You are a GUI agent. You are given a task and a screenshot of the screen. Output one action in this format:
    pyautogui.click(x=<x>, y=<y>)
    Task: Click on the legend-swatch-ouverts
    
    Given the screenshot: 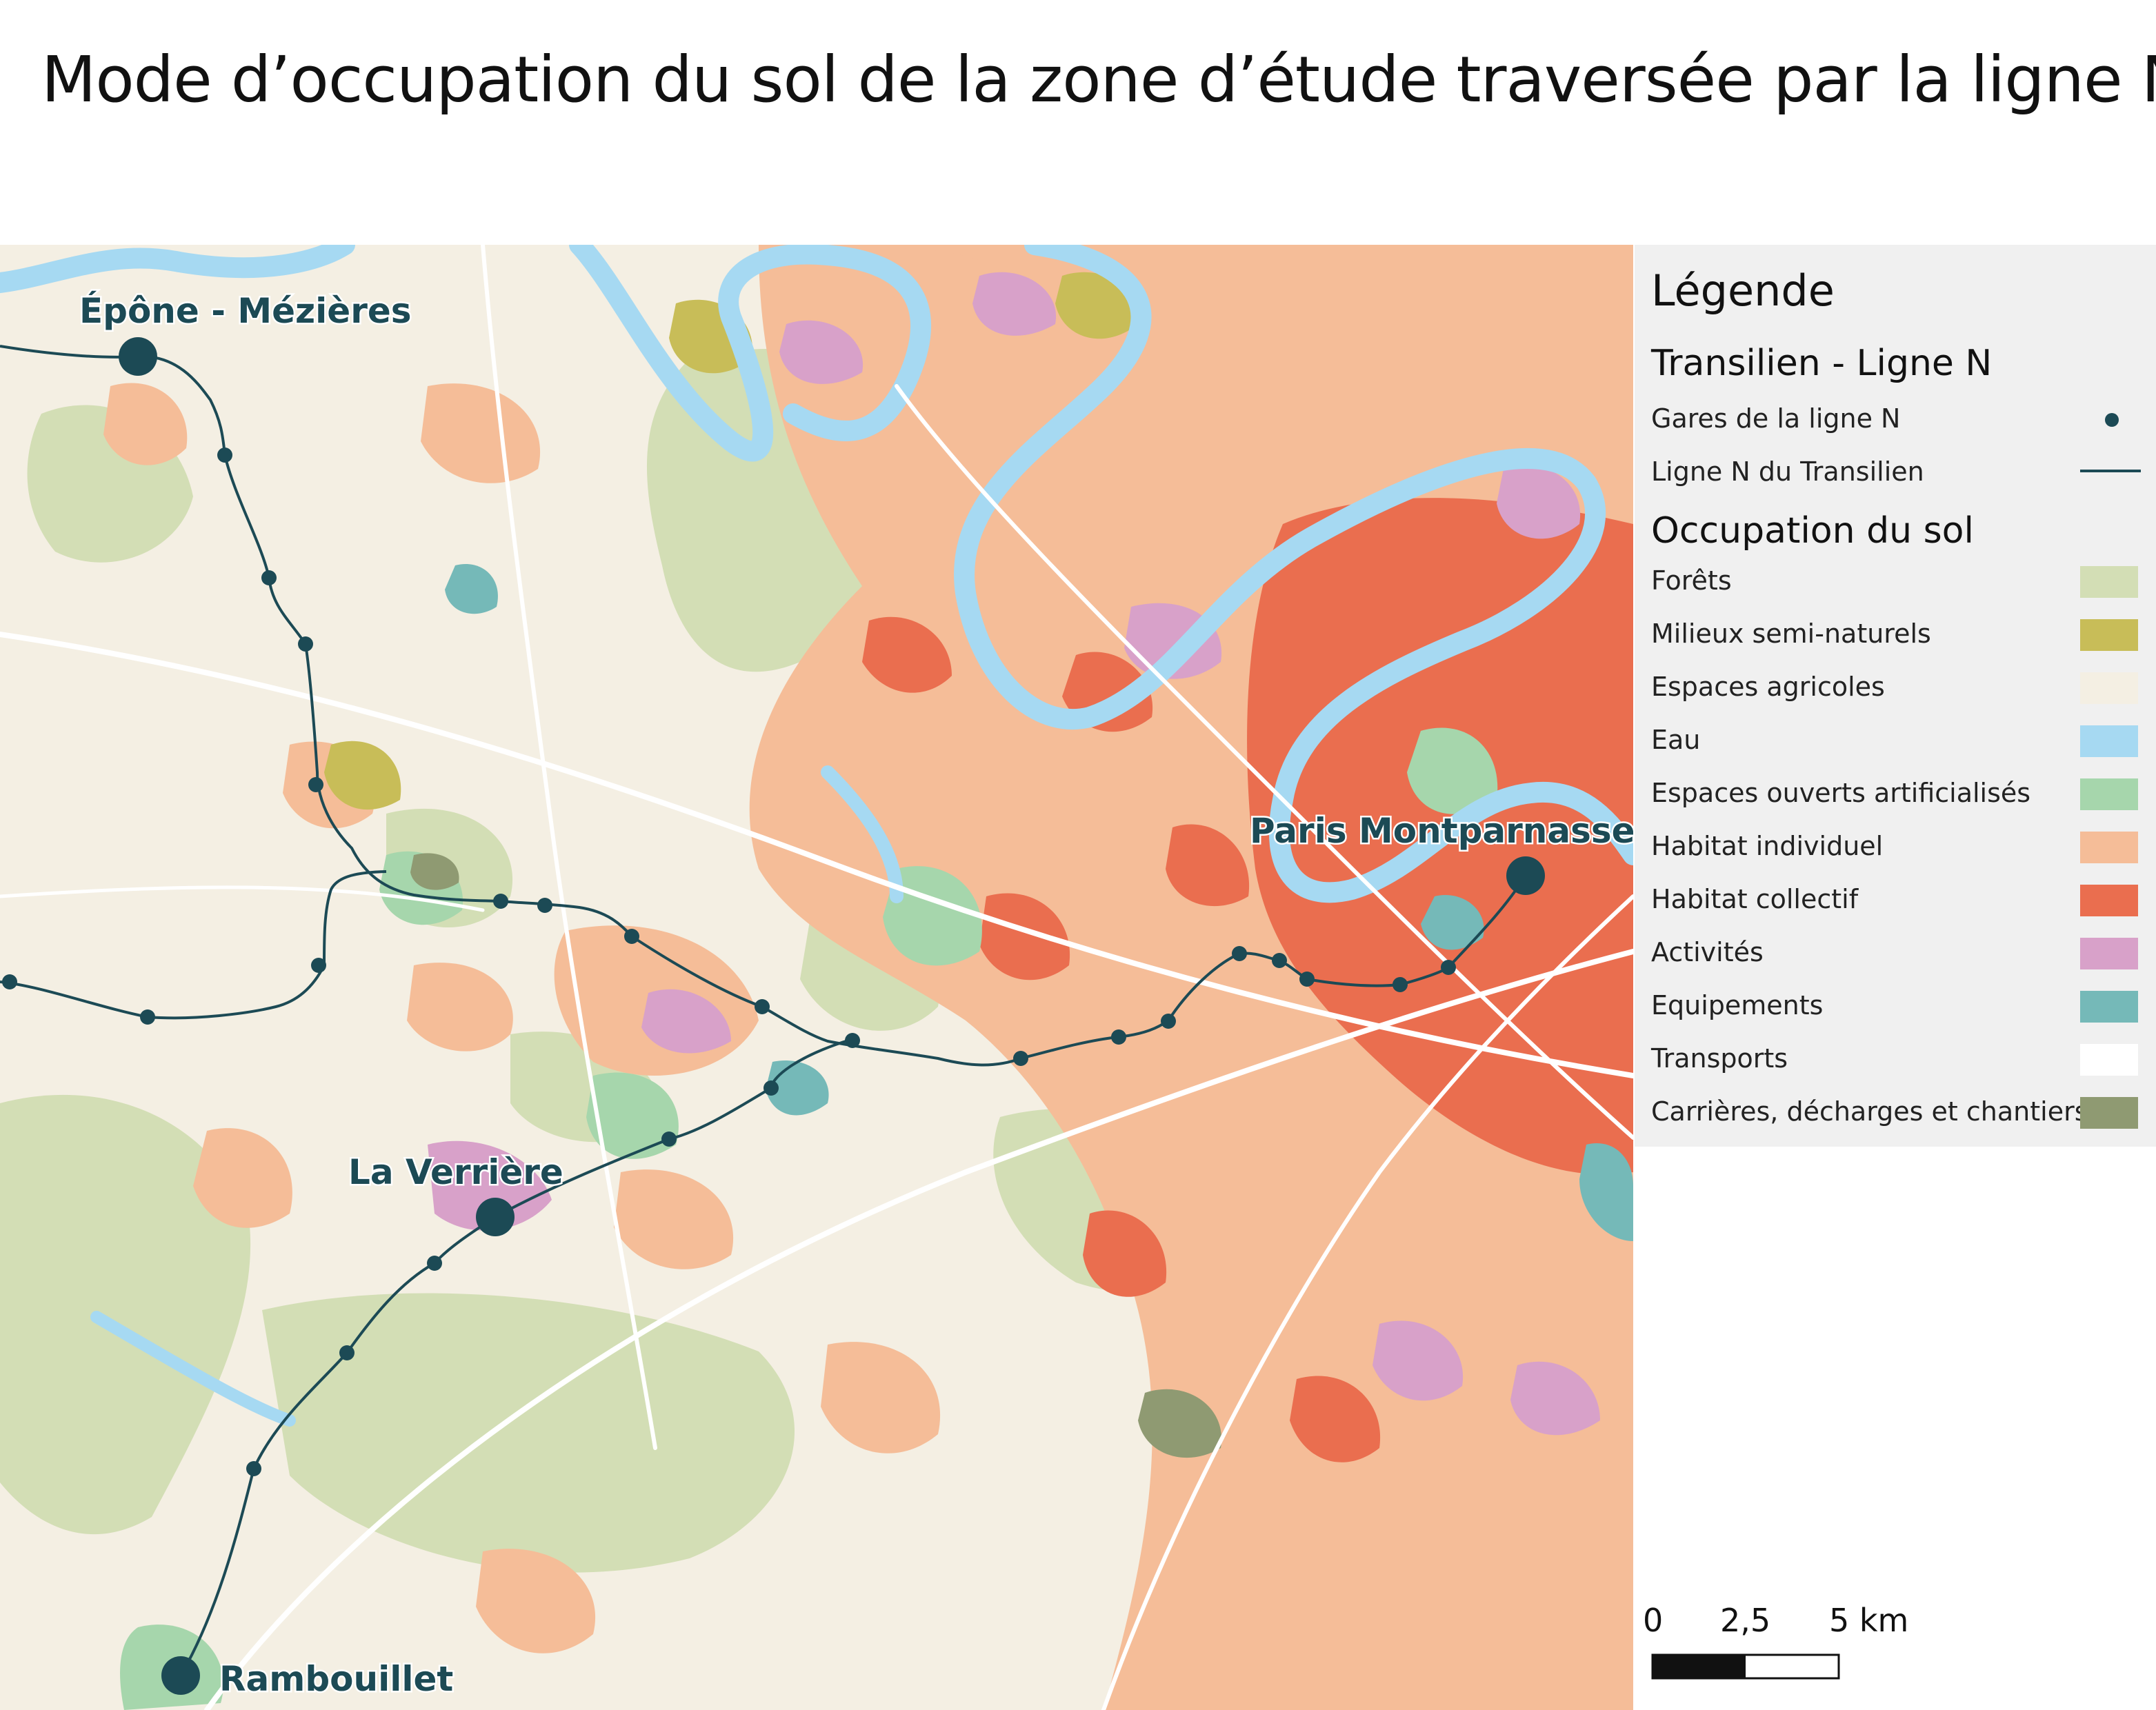 What is the action you would take?
    pyautogui.click(x=2109, y=794)
    